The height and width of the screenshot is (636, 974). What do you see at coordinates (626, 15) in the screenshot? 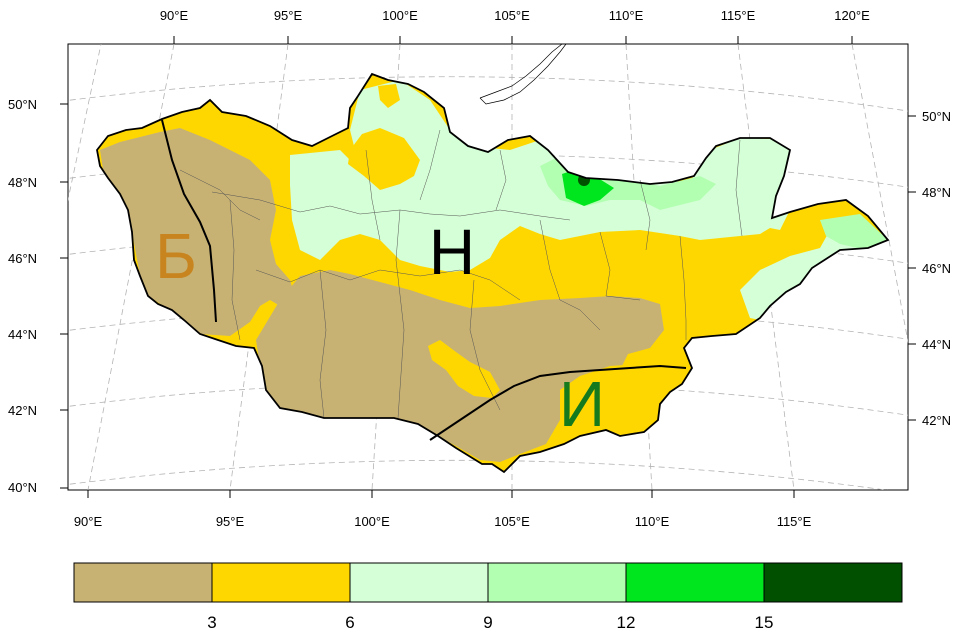
I see `top-lon-label: 110°E` at bounding box center [626, 15].